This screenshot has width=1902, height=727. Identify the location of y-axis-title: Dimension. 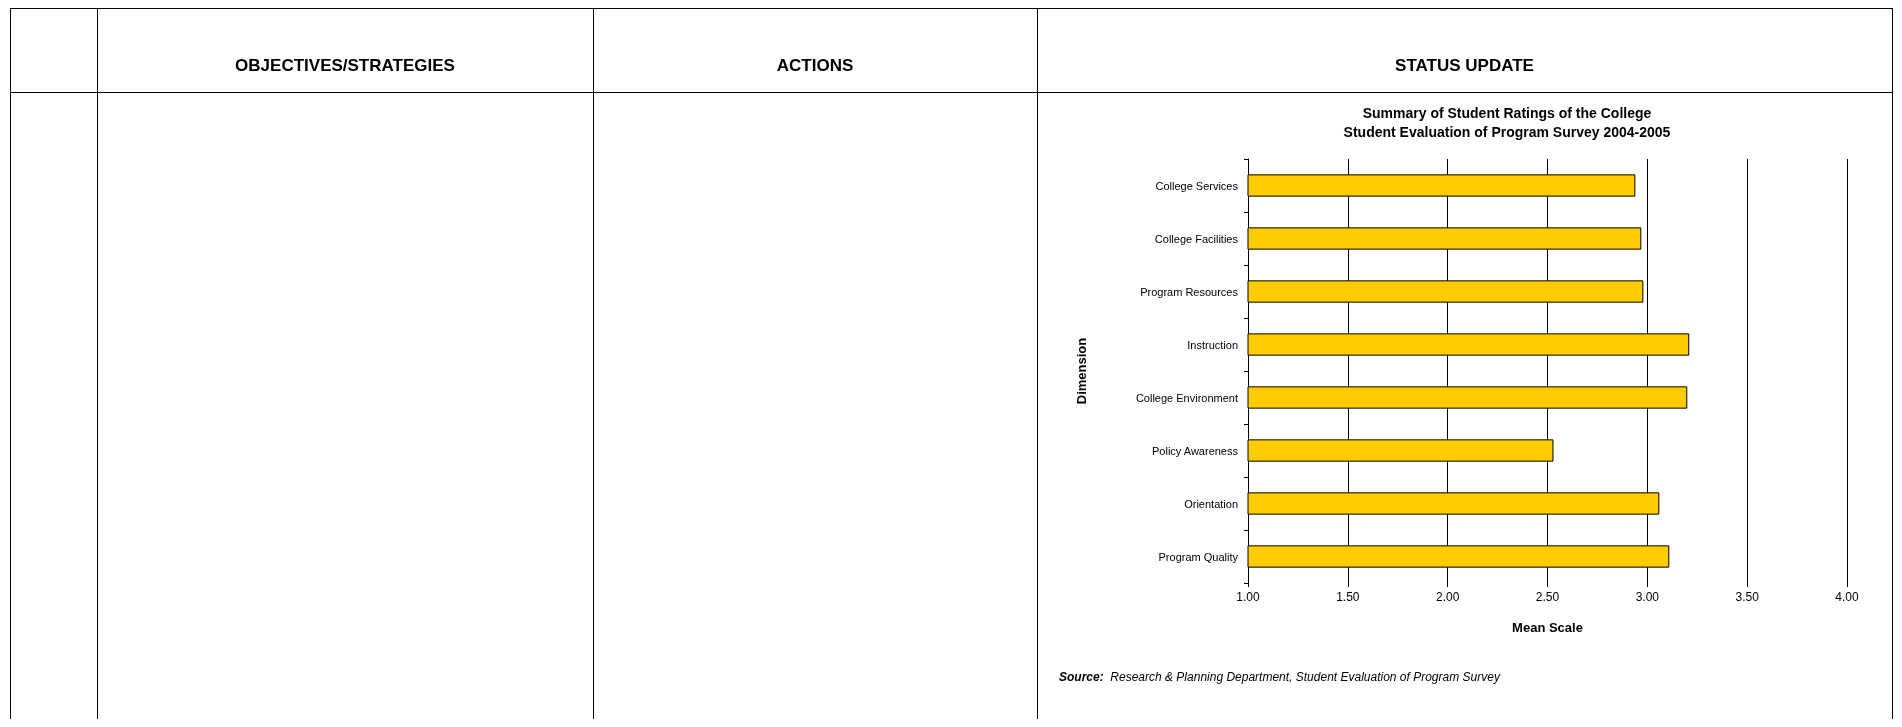
(1081, 371).